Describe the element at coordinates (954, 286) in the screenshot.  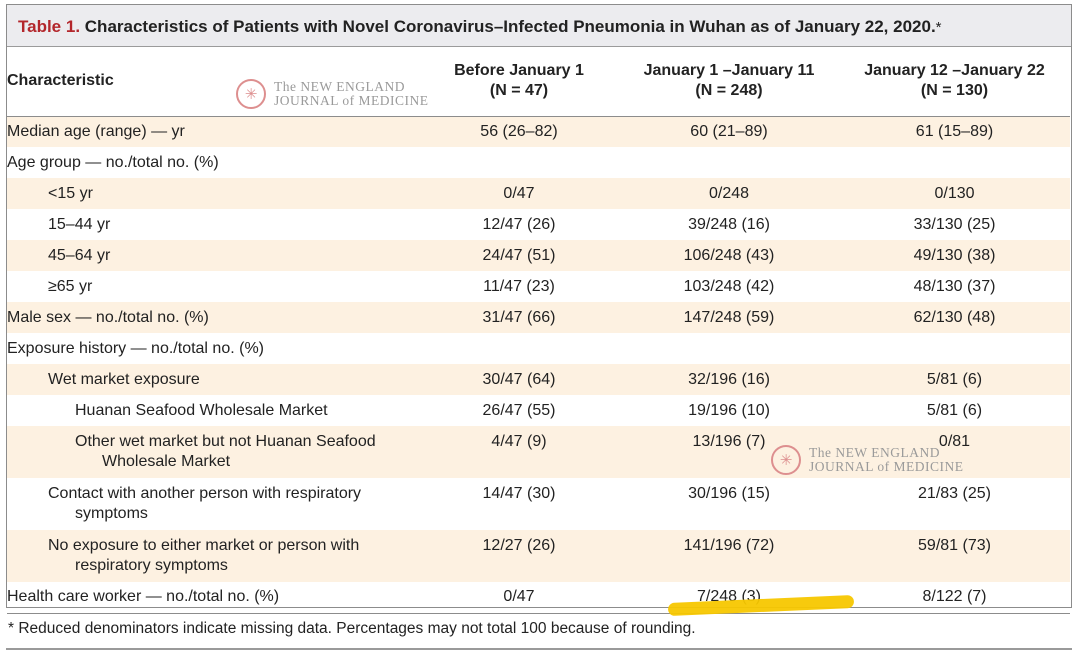
I see `cell-jan-12-22: 48/130 (37)` at that location.